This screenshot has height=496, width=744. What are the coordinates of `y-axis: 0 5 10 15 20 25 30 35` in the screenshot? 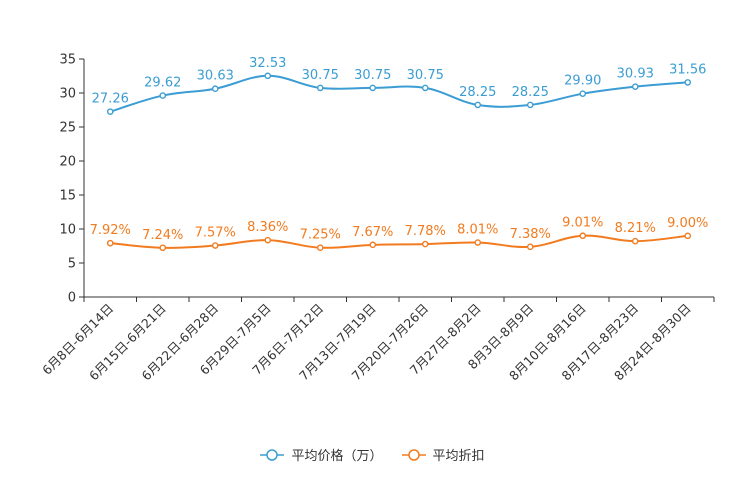 It's located at (72, 179).